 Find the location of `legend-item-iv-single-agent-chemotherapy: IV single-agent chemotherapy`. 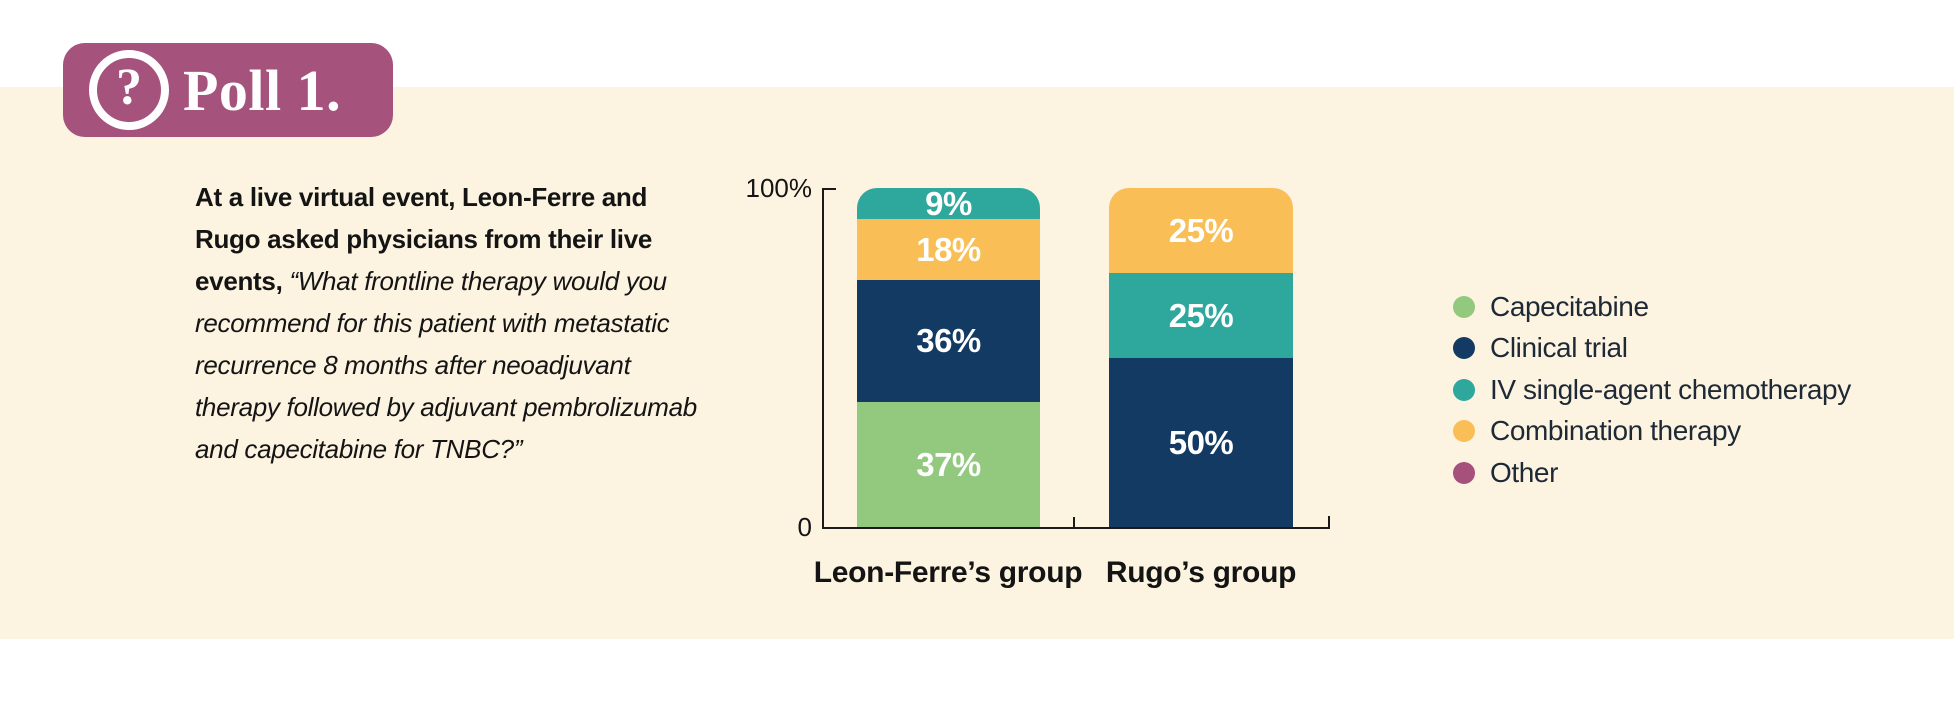

legend-item-iv-single-agent-chemotherapy: IV single-agent chemotherapy is located at coordinates (1652, 390).